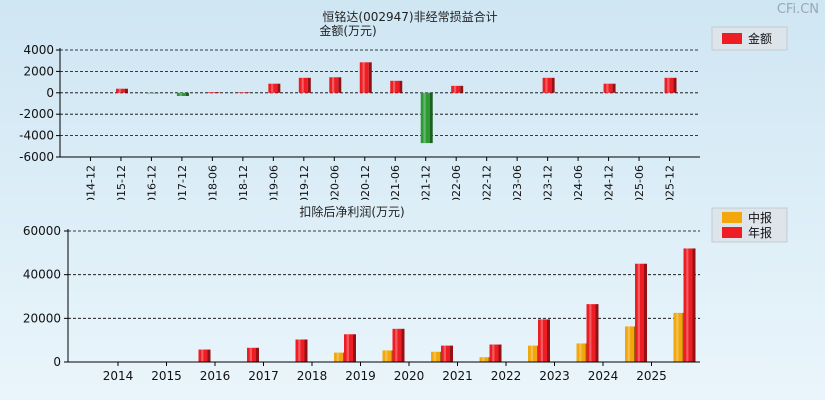 This screenshot has width=825, height=400. I want to click on x-tick-label: 2014, so click(118, 376).